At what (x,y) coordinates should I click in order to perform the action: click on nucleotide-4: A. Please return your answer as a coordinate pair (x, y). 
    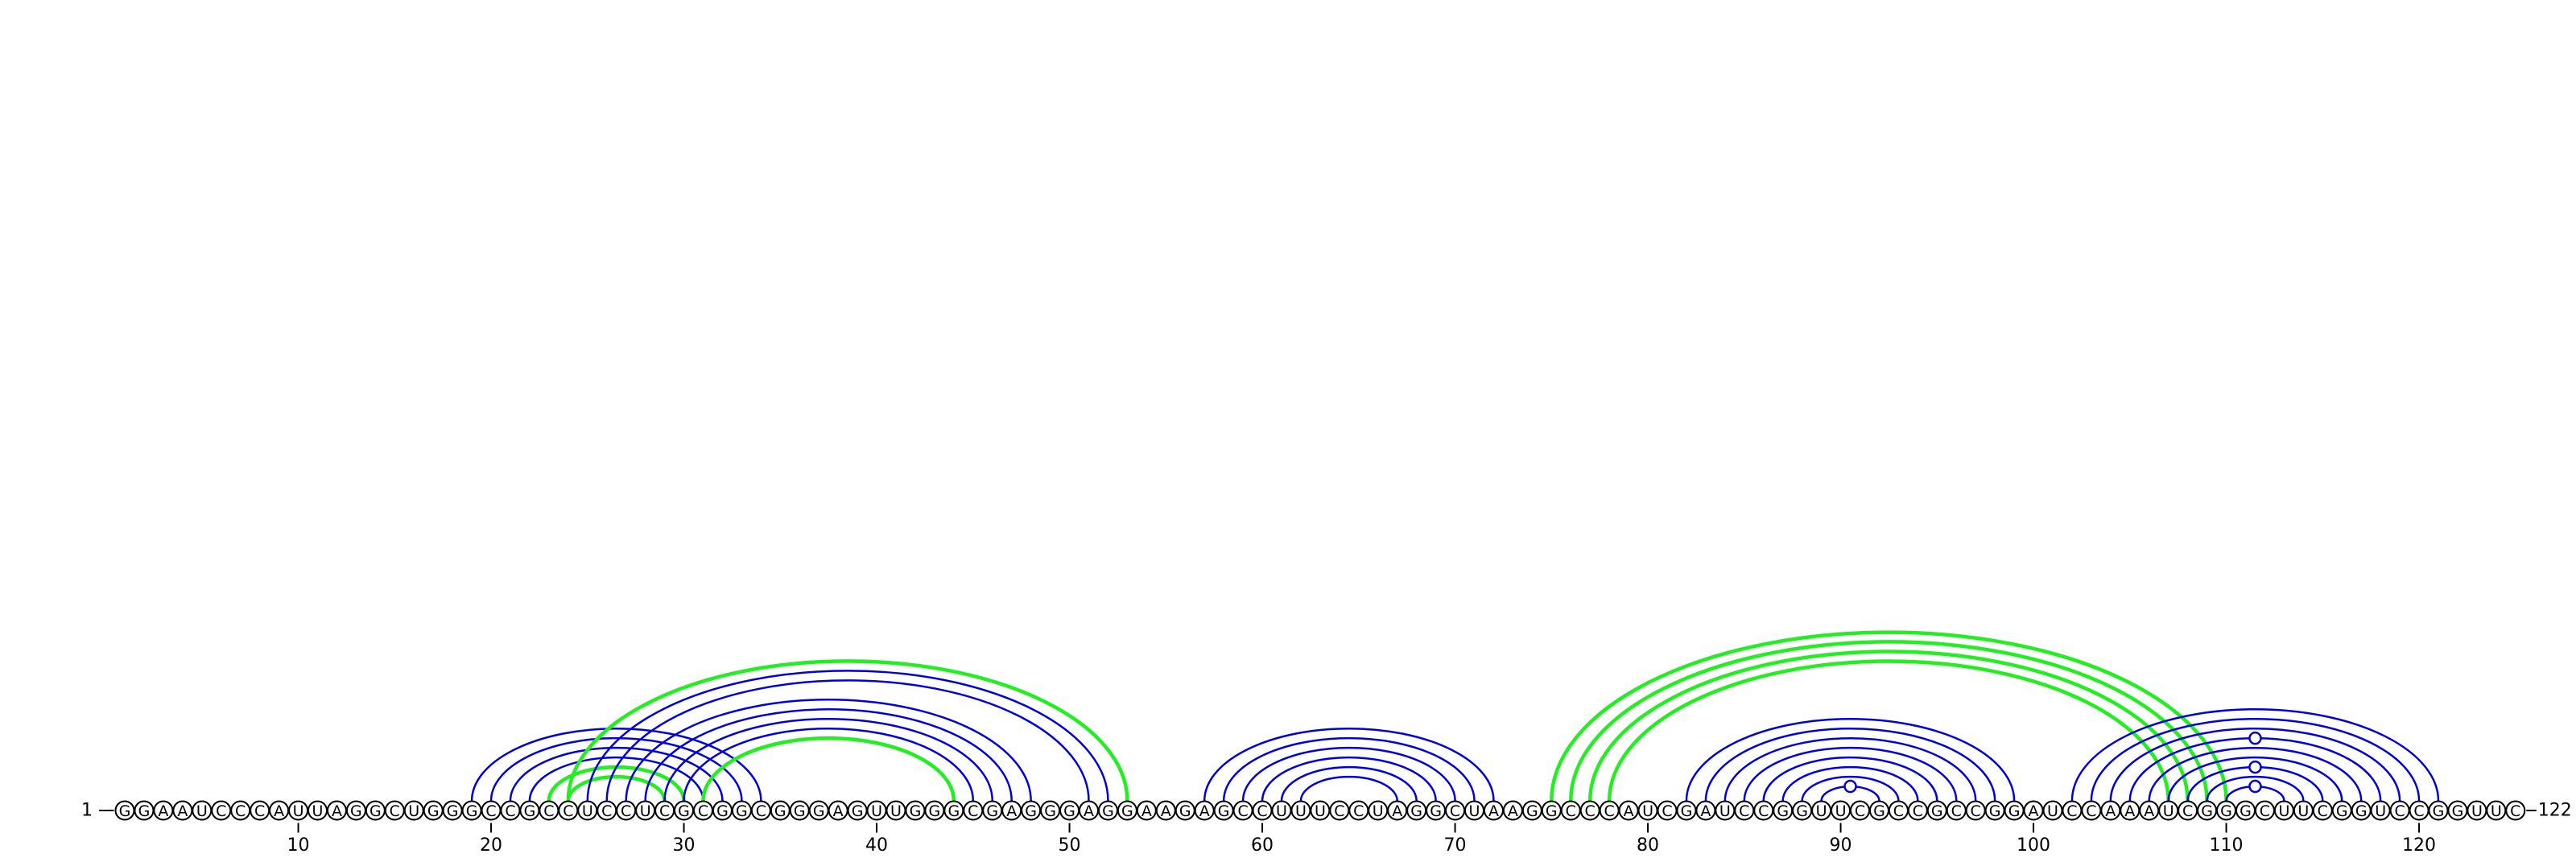
    Looking at the image, I should click on (182, 810).